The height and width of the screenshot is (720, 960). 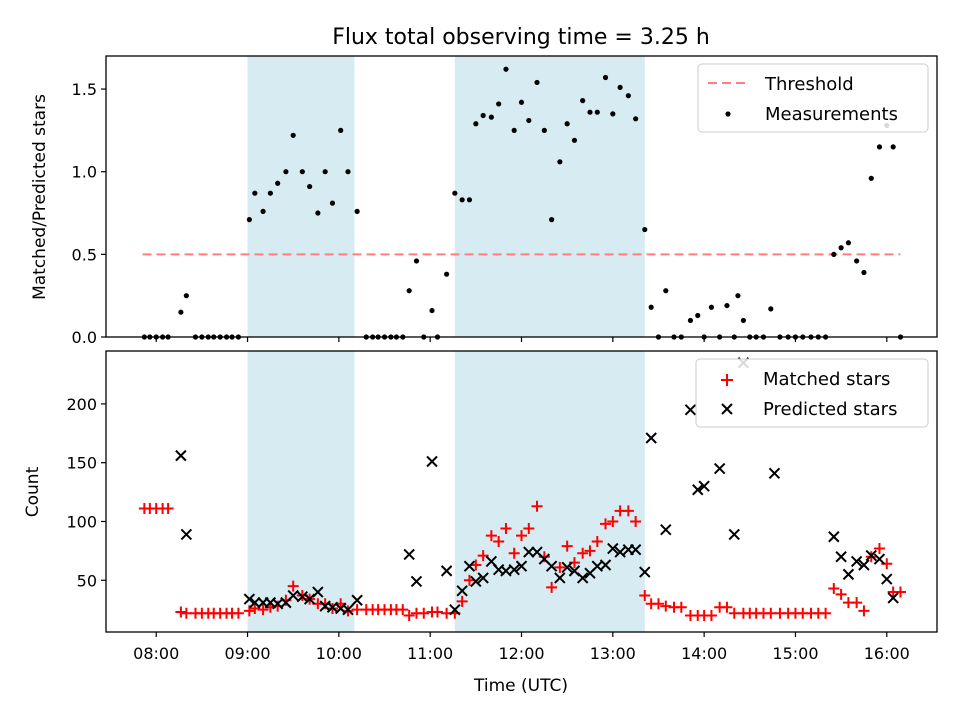 What do you see at coordinates (81, 404) in the screenshot?
I see `bottom-y-tick-label: 200` at bounding box center [81, 404].